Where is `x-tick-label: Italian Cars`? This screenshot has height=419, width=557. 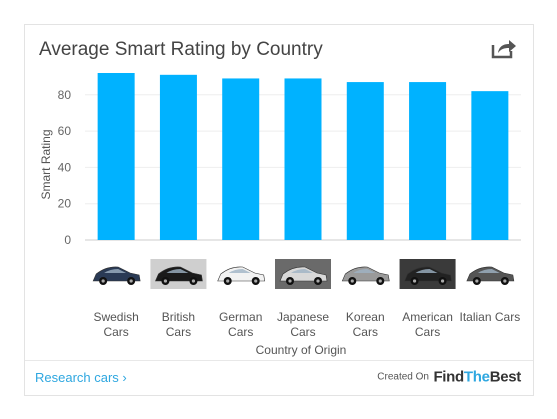
x-tick-label: Italian Cars is located at coordinates (490, 317).